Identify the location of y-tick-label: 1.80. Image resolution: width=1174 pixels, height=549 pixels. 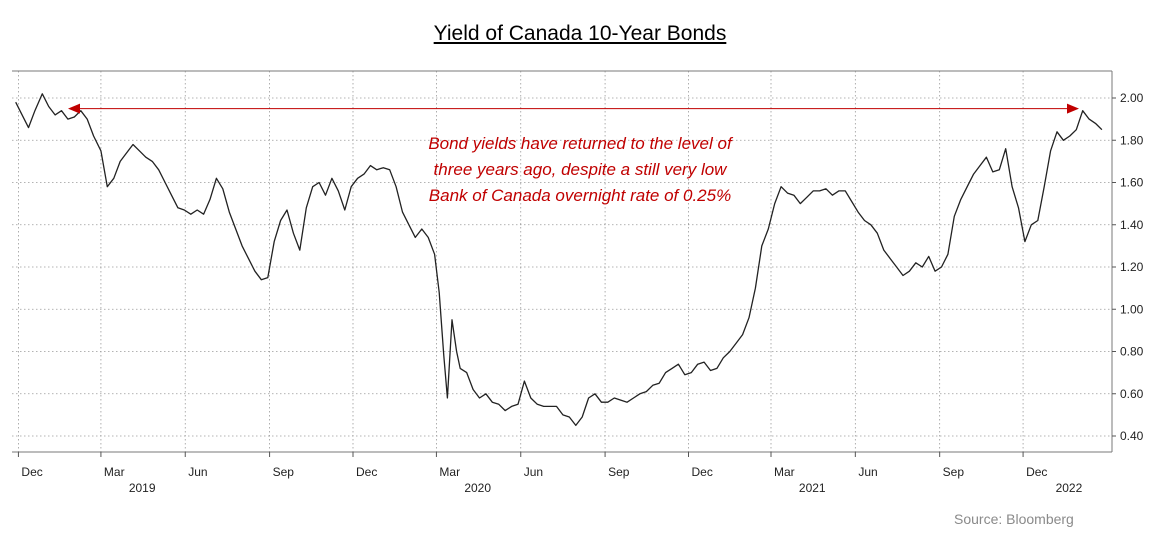
(1132, 140).